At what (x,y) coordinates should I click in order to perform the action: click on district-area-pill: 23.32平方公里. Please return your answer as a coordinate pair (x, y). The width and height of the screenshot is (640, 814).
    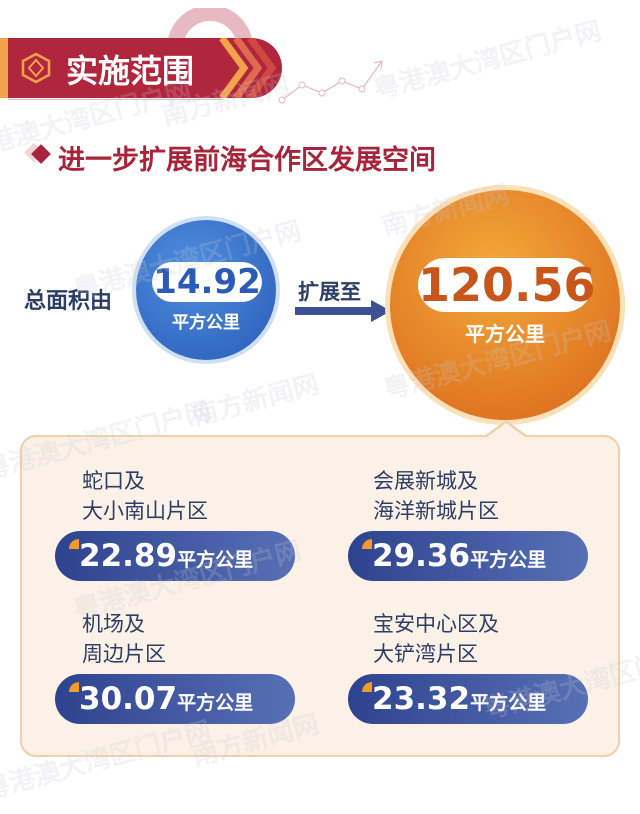
    Looking at the image, I should click on (468, 699).